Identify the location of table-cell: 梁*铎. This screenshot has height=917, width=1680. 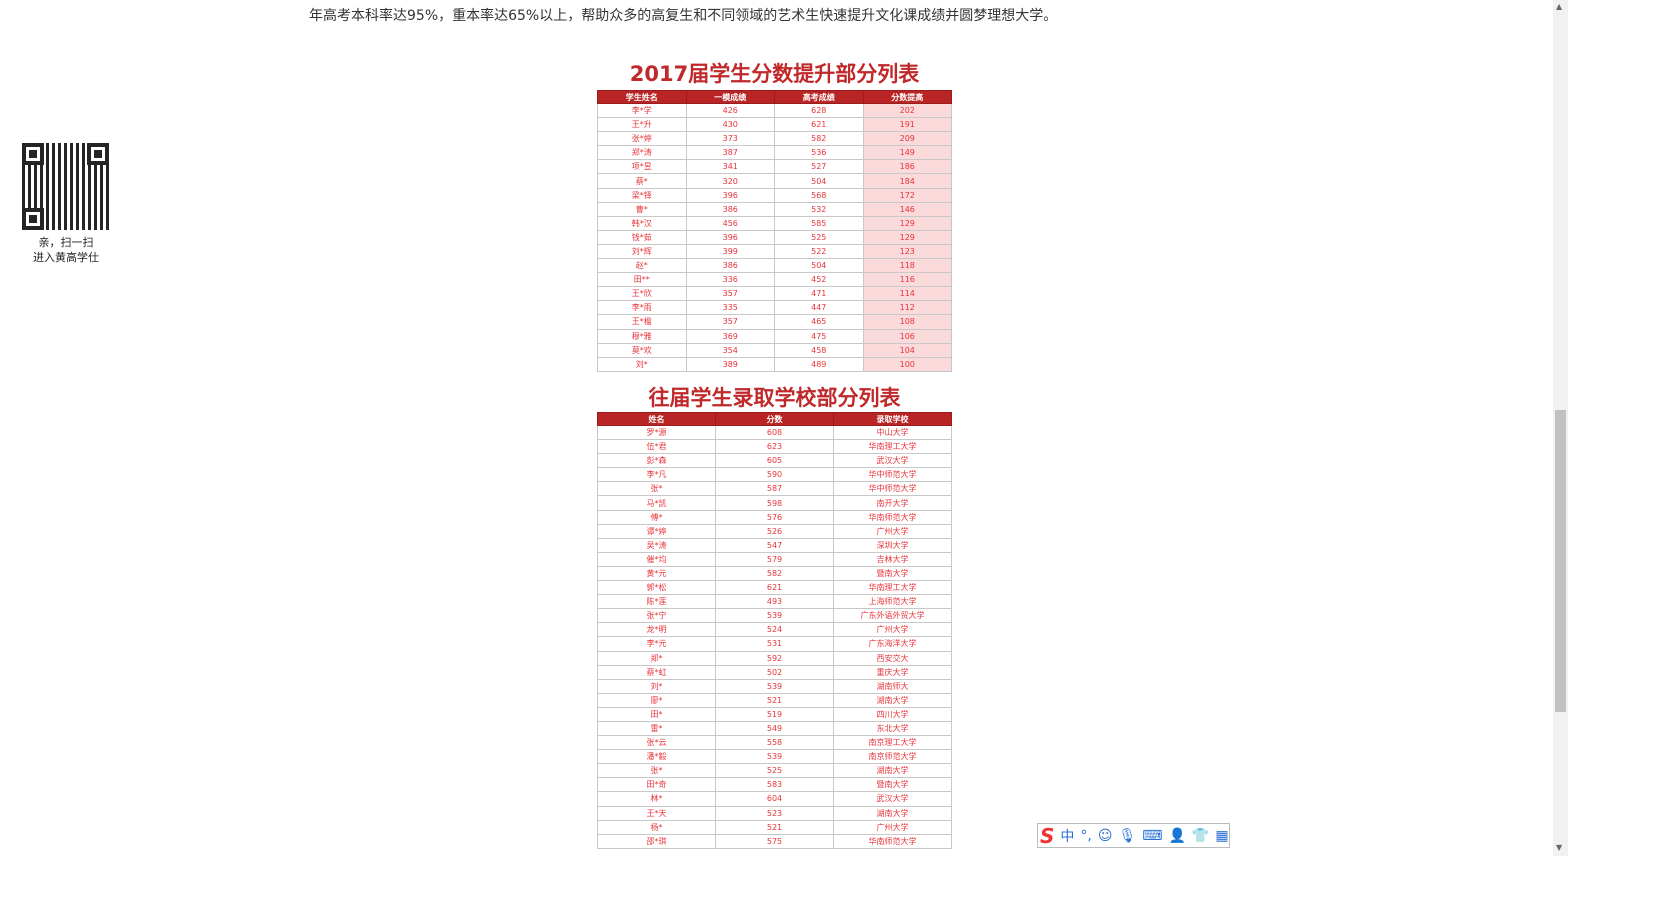
(642, 195).